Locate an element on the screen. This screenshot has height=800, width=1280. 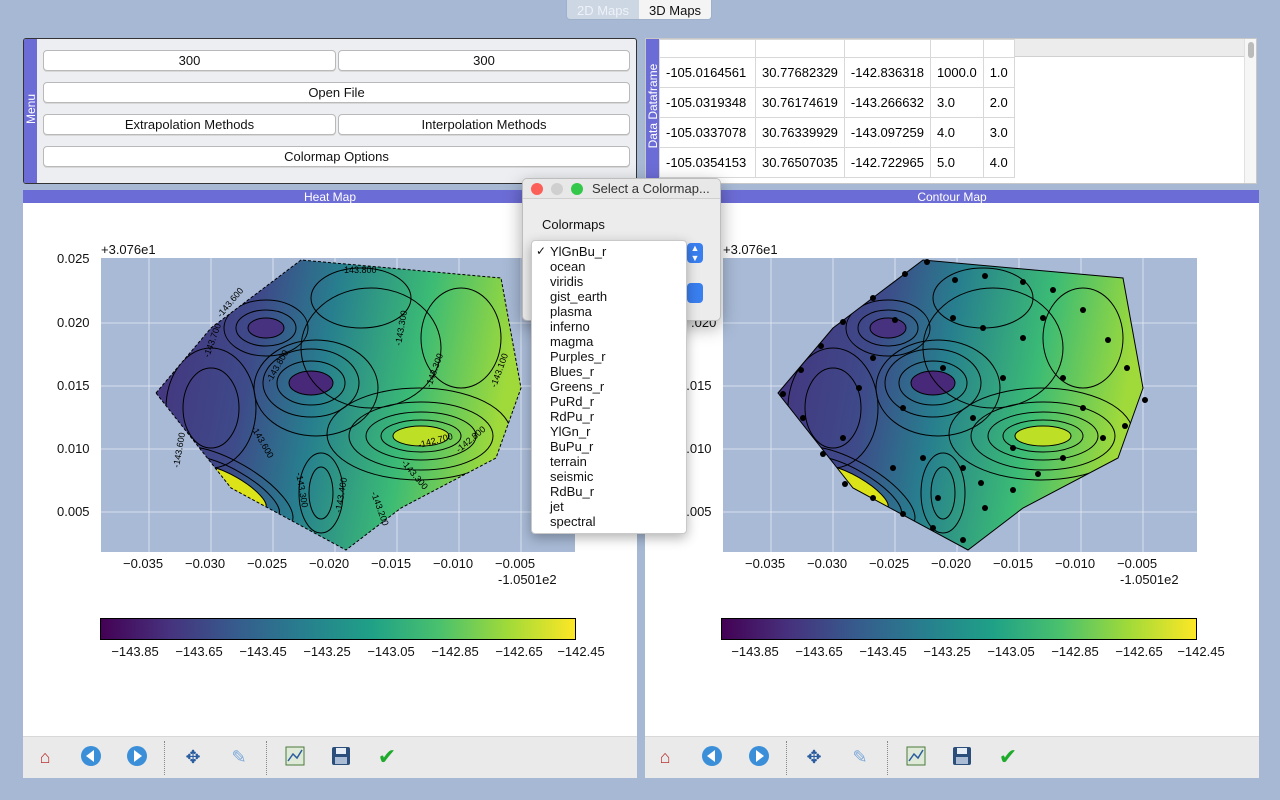
height-field: 300 is located at coordinates (484, 60).